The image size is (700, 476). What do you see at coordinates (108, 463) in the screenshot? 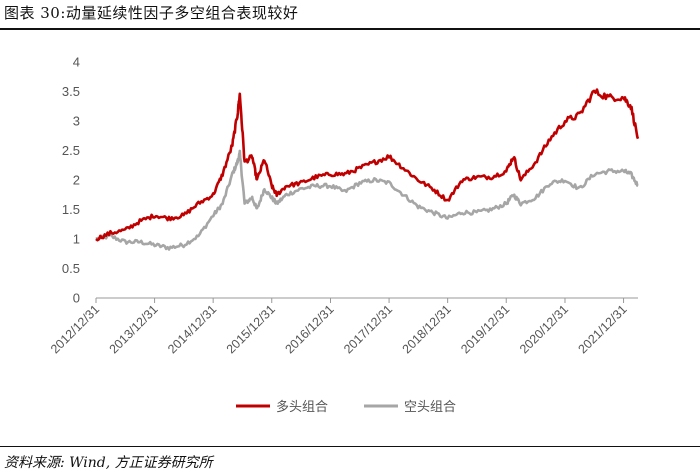
I see `source-note: 资料来源: Wind, 方正证券研究所` at bounding box center [108, 463].